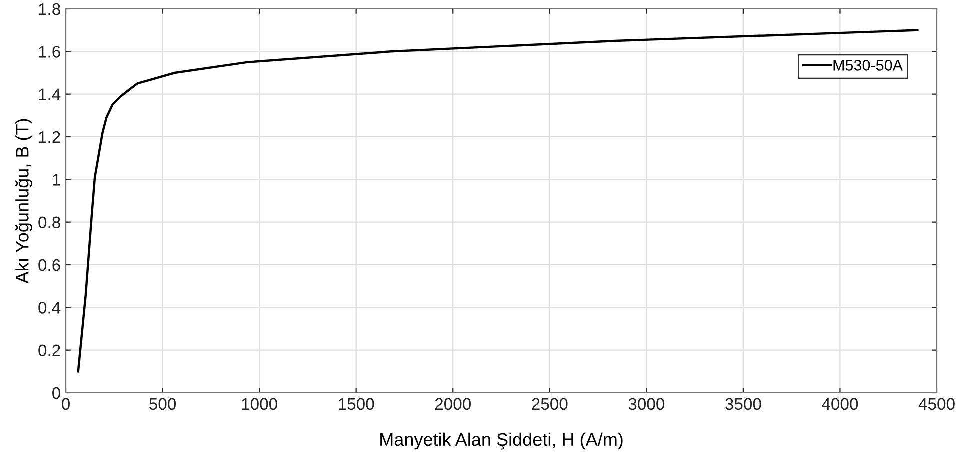 This screenshot has height=468, width=970. What do you see at coordinates (840, 404) in the screenshot?
I see `x-tick-label: 4000` at bounding box center [840, 404].